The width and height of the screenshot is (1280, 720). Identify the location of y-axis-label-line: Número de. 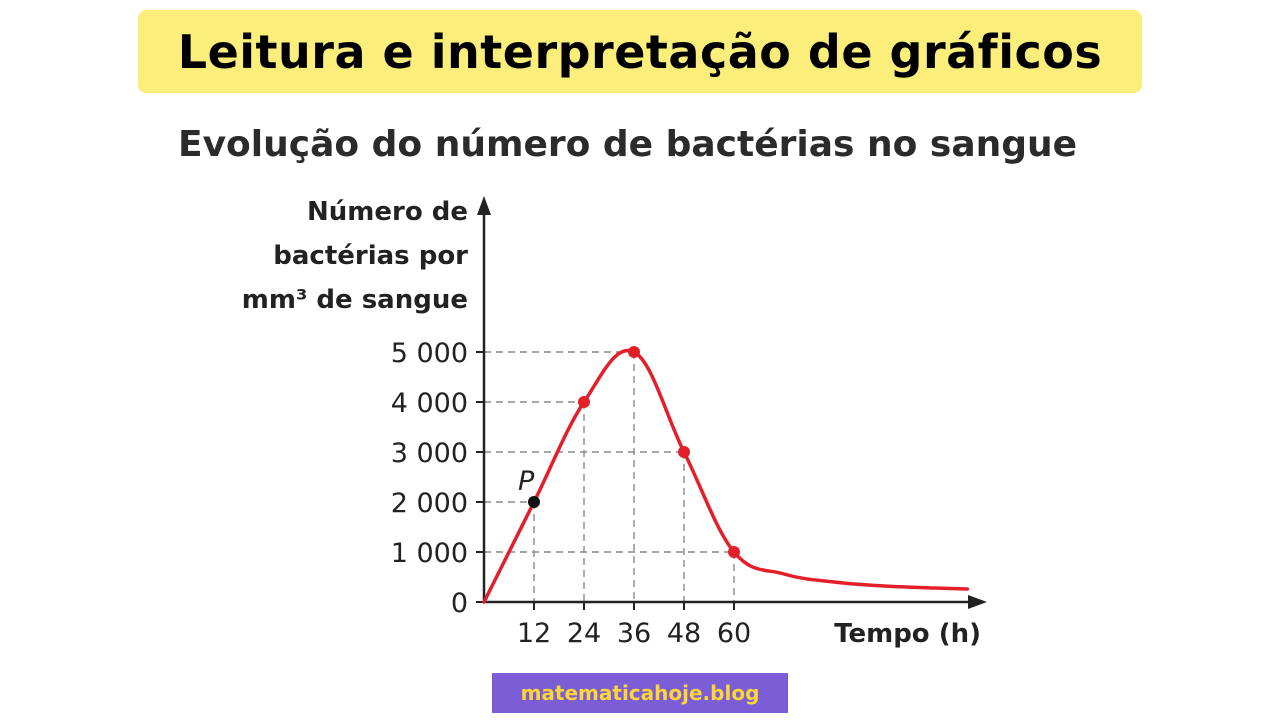
(387, 212).